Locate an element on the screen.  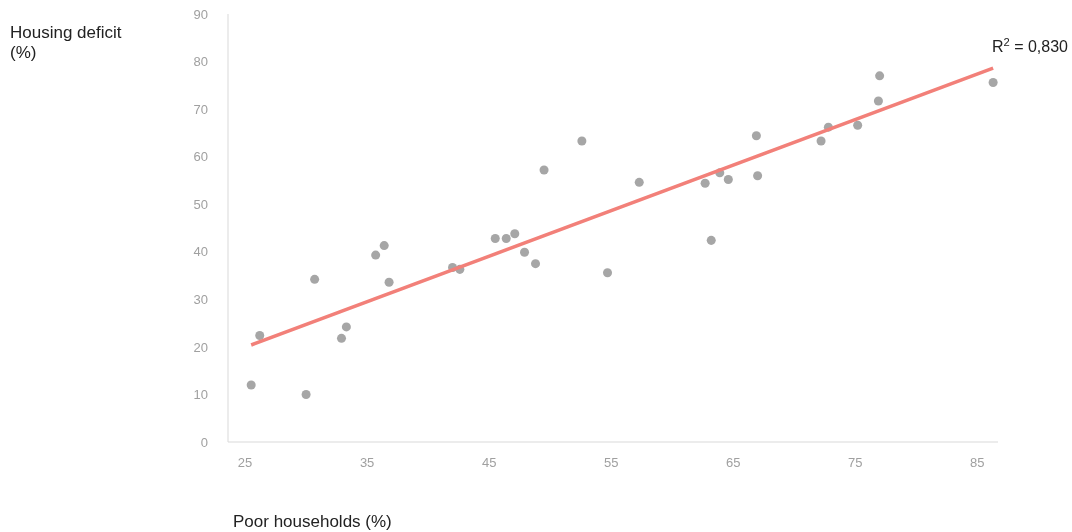
y-tick-label: 0 is located at coordinates (204, 442).